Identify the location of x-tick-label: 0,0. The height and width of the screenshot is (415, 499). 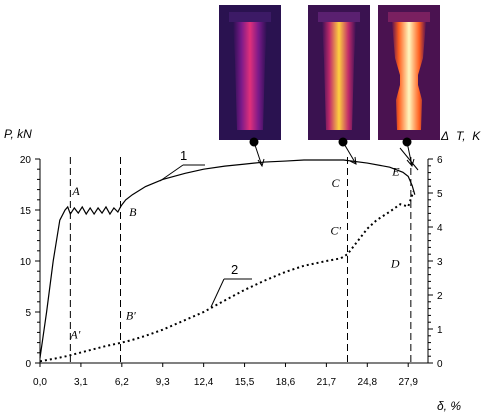
(40, 382).